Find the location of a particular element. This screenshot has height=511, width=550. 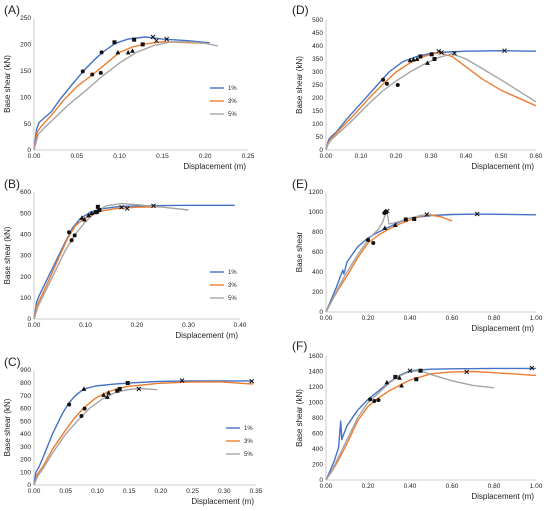

y-tick-label: 900 is located at coordinates (25, 370).